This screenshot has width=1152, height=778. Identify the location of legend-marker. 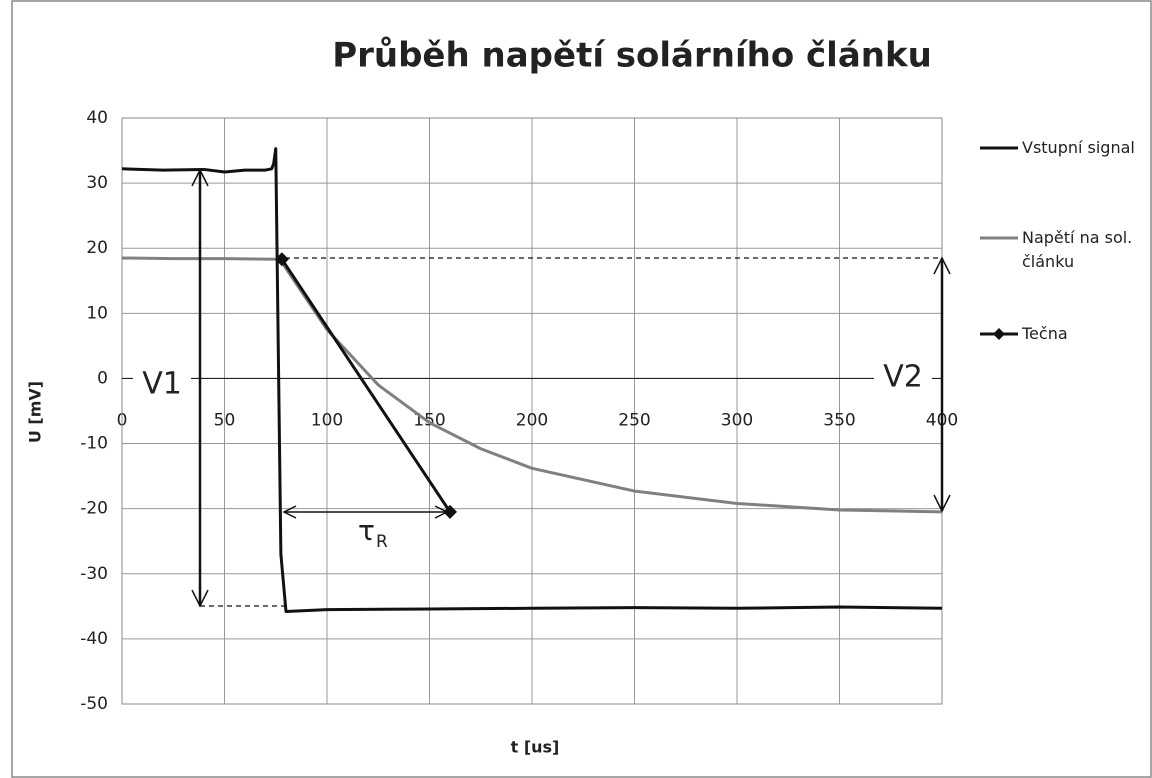
(999, 334).